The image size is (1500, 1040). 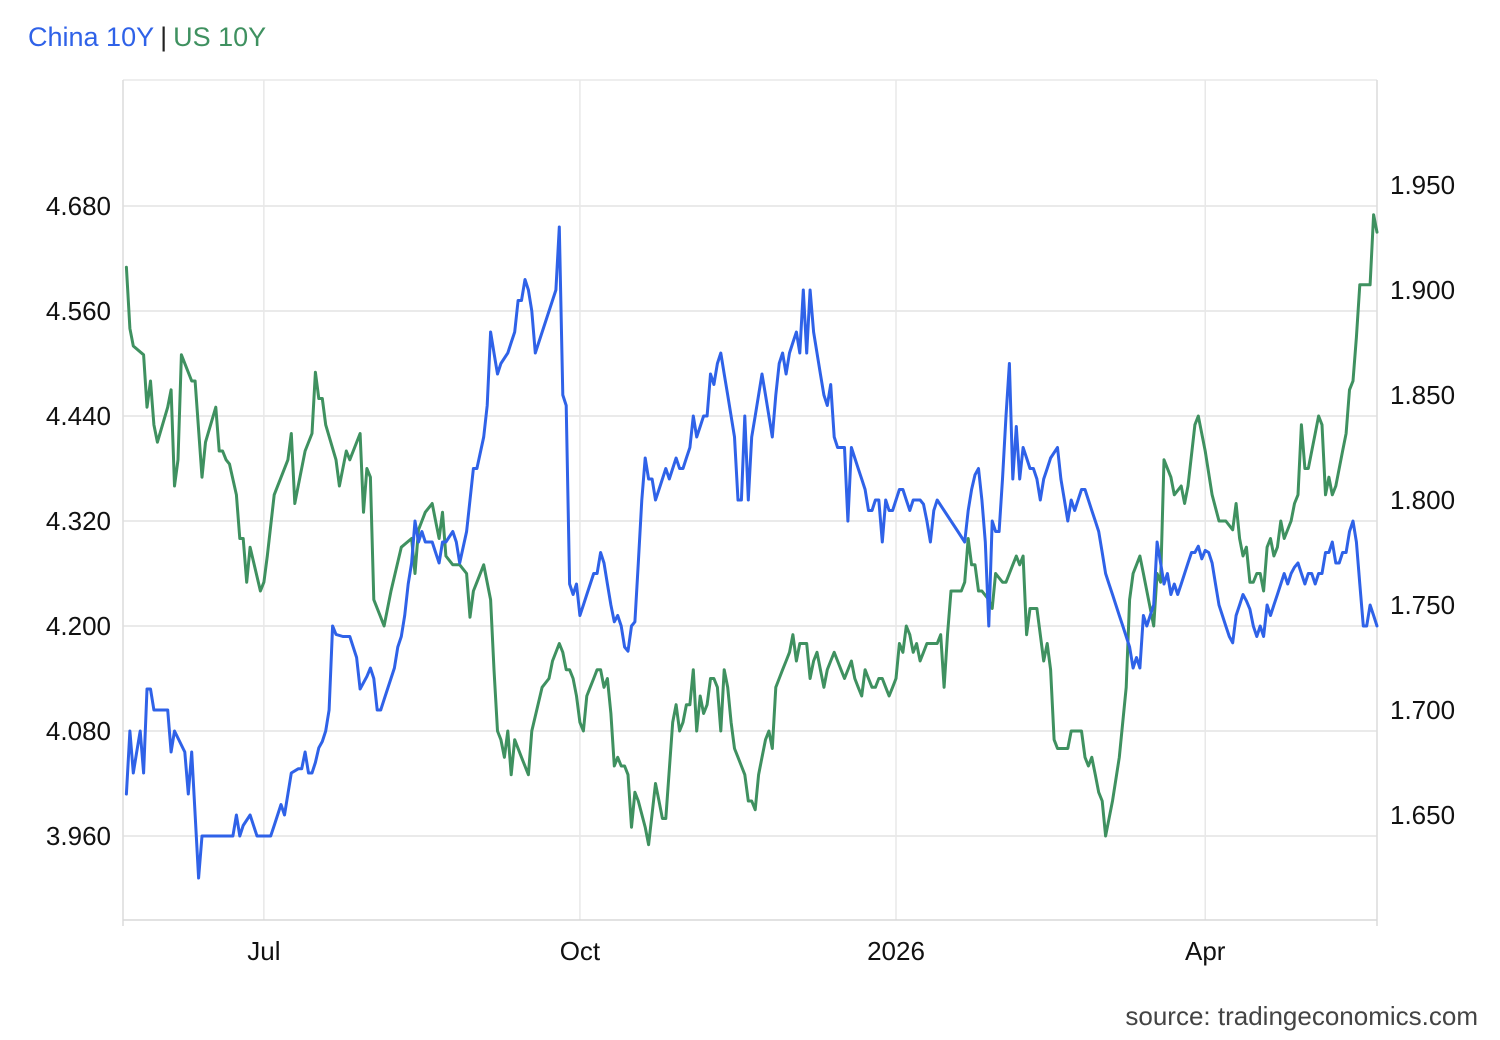 What do you see at coordinates (580, 951) in the screenshot?
I see `x-tick-label: Oct` at bounding box center [580, 951].